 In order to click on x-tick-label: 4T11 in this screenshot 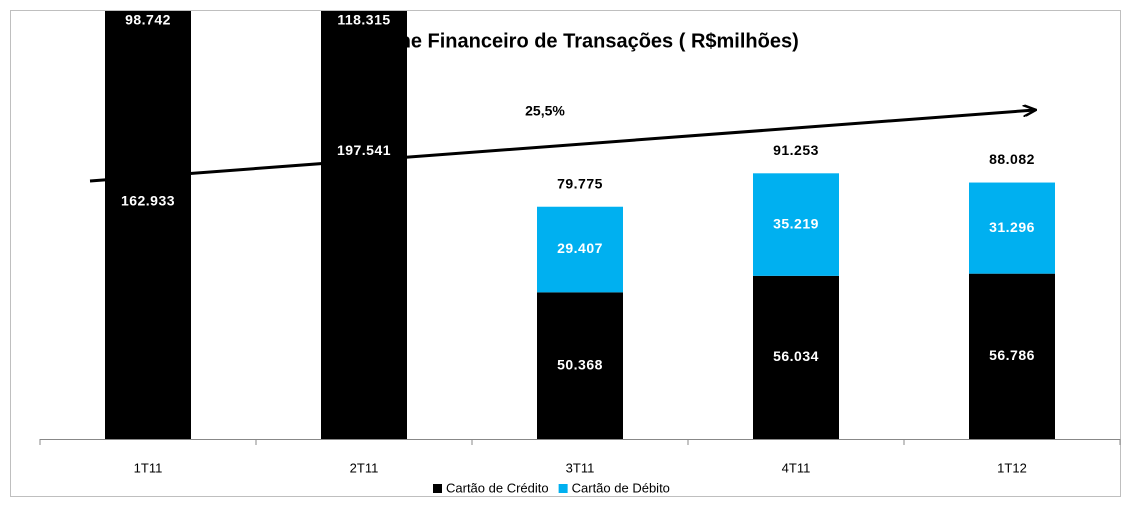, I will do `click(796, 467)`.